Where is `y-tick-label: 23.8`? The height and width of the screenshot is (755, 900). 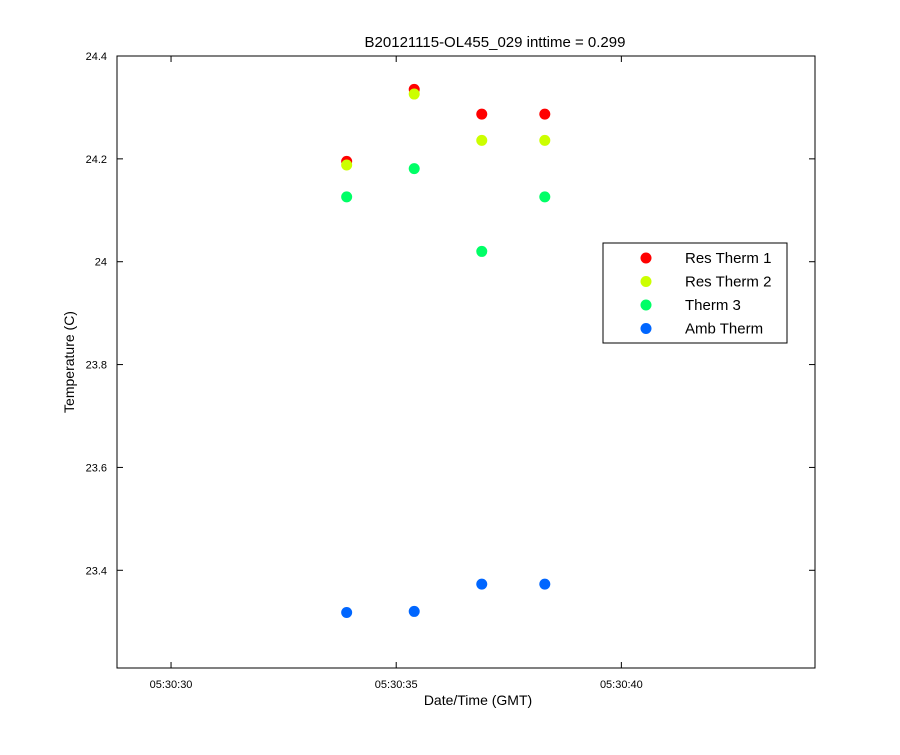
y-tick-label: 23.8 is located at coordinates (96, 366).